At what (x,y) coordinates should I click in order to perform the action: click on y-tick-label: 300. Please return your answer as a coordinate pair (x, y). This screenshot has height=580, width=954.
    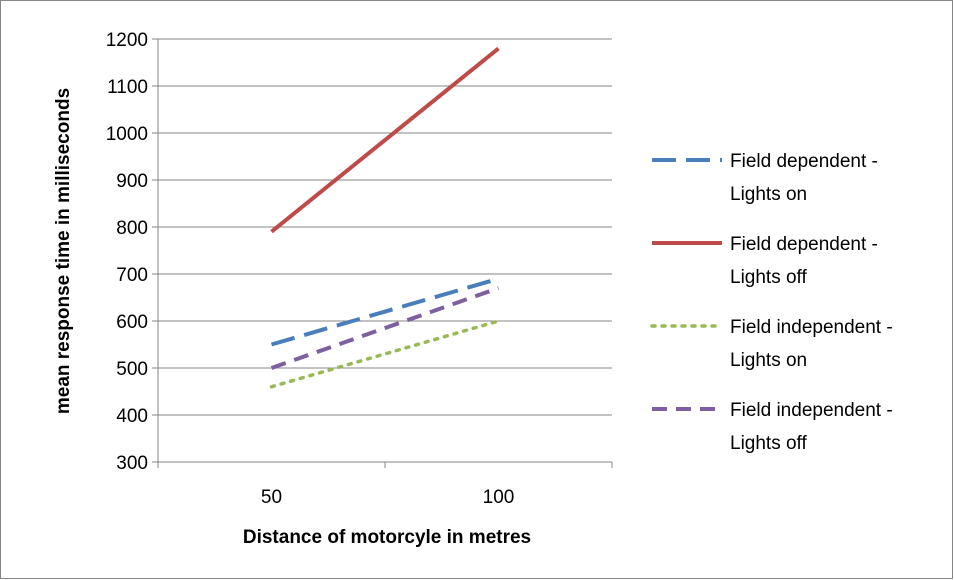
    Looking at the image, I should click on (132, 463).